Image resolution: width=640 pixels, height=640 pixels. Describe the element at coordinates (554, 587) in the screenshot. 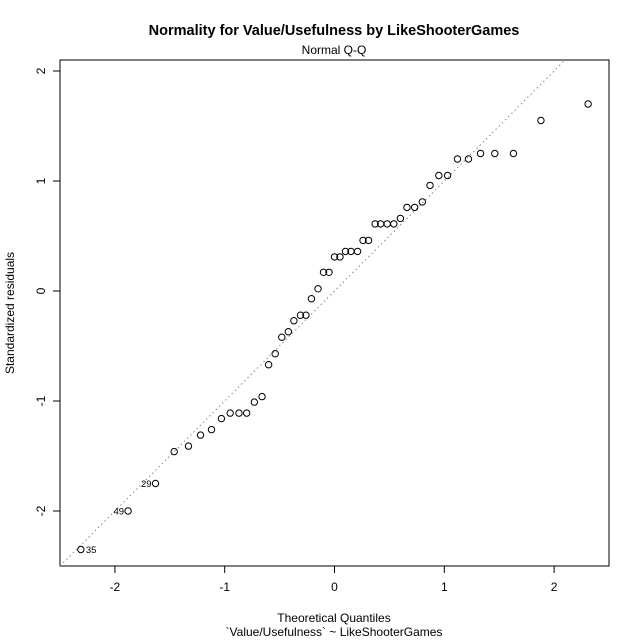

I see `x-tick-label: 2` at that location.